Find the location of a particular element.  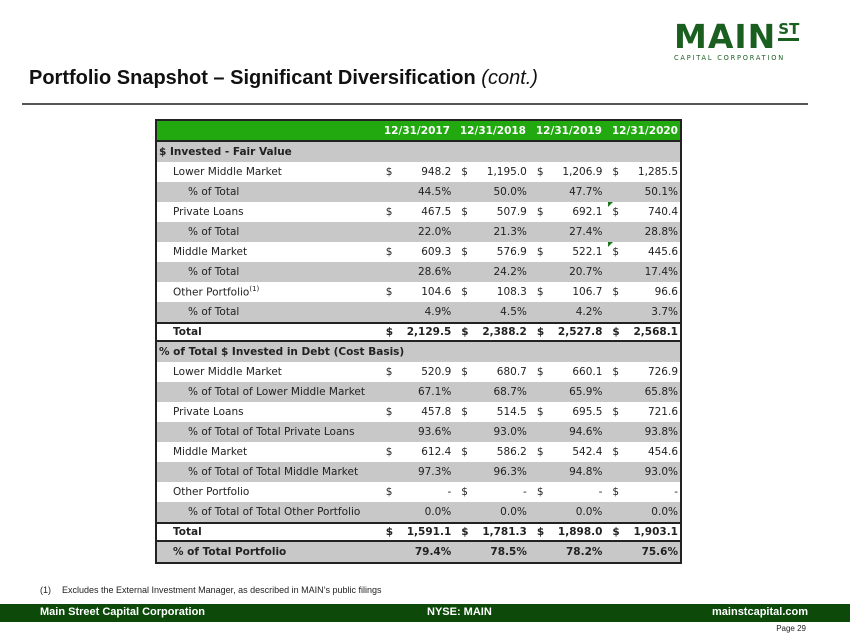

row-label-text: Lower Middle Market is located at coordinates (227, 372).